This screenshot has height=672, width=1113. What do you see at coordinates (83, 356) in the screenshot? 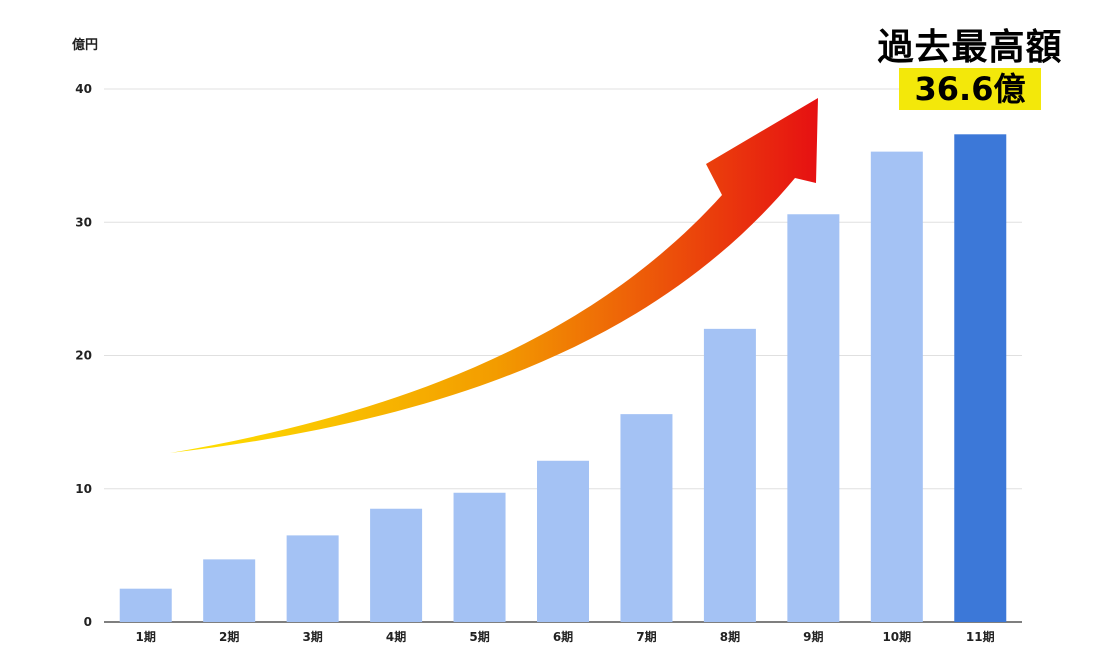
I see `y-tick-label: 20` at bounding box center [83, 356].